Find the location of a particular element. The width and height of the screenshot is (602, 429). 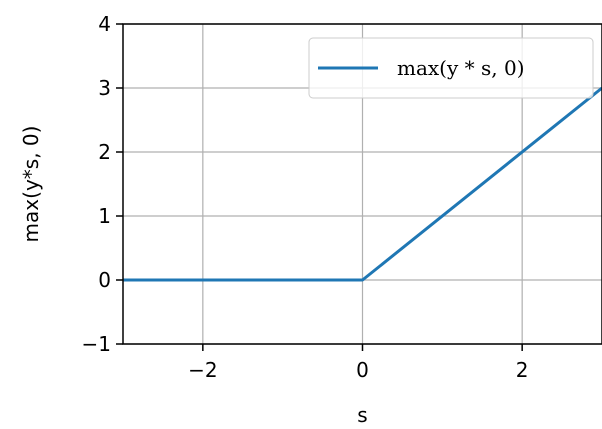

y-tick-label: 1 is located at coordinates (104, 216).